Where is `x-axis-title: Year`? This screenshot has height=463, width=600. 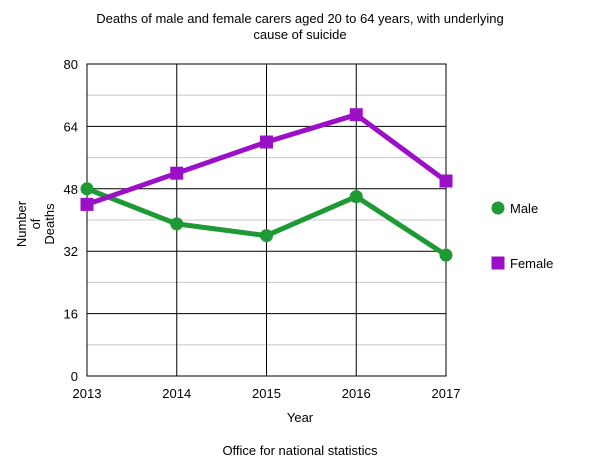 x-axis-title: Year is located at coordinates (300, 417).